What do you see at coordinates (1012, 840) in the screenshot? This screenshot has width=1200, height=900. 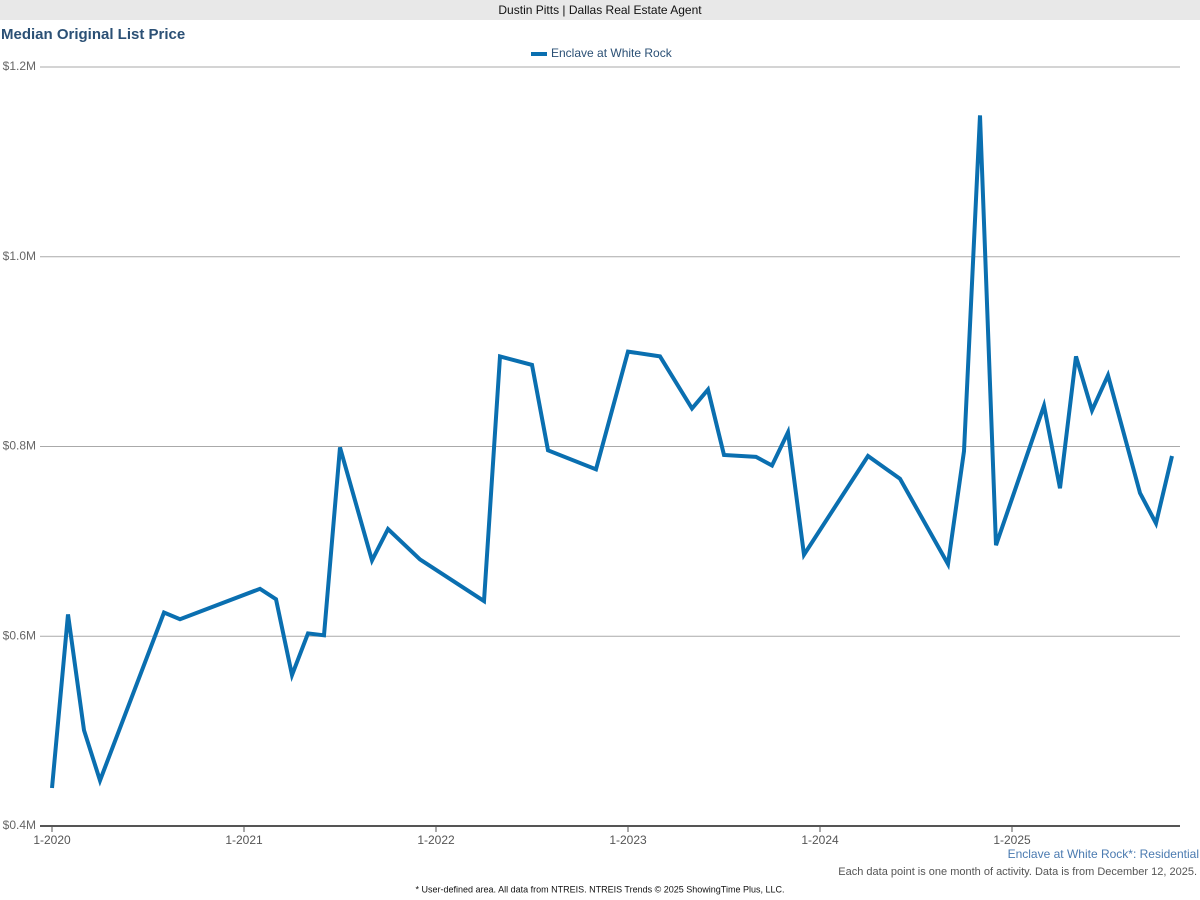 I see `x-tick-label: 1-2025` at bounding box center [1012, 840].